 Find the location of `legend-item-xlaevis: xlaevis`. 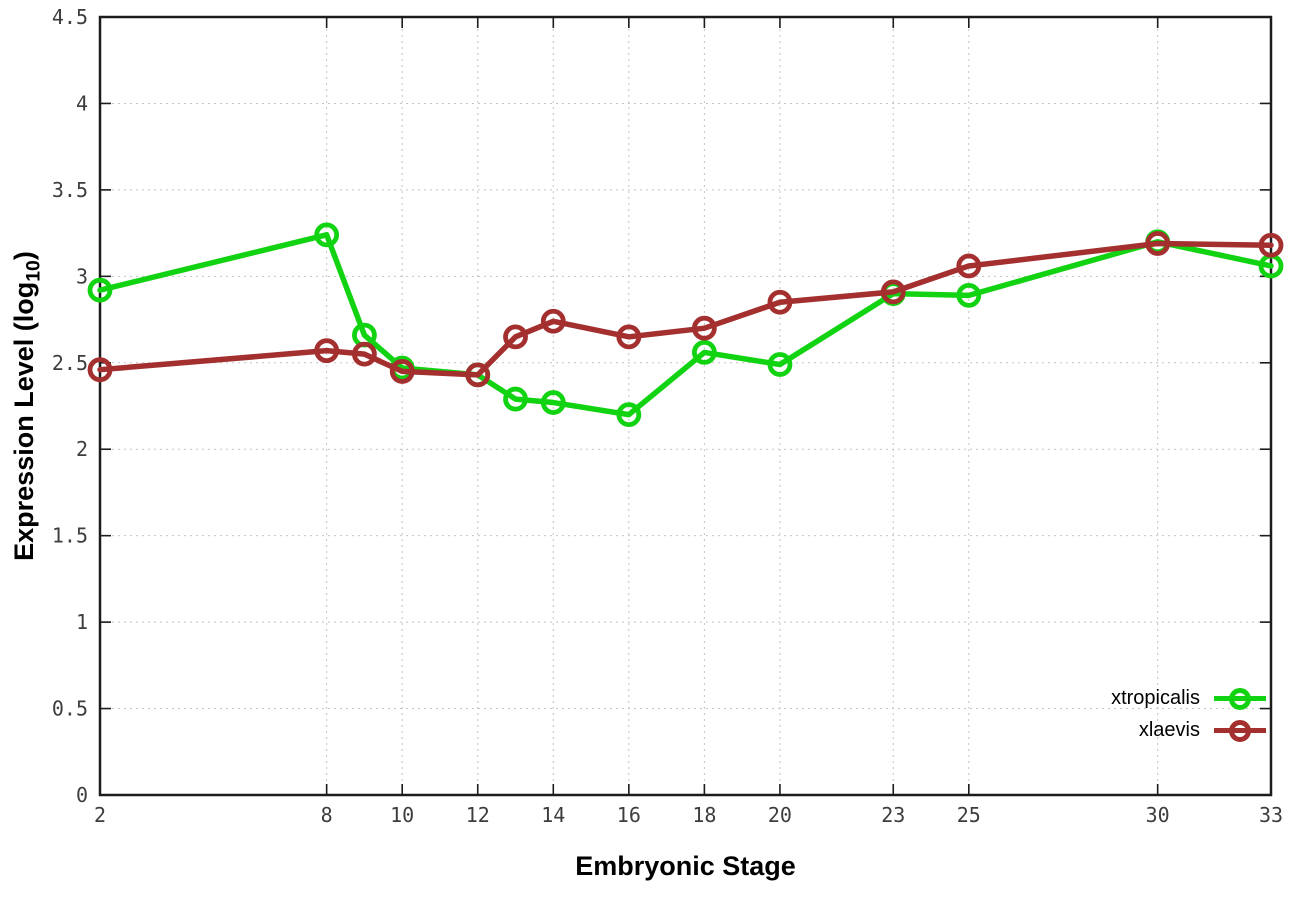

legend-item-xlaevis: xlaevis is located at coordinates (1202, 730).